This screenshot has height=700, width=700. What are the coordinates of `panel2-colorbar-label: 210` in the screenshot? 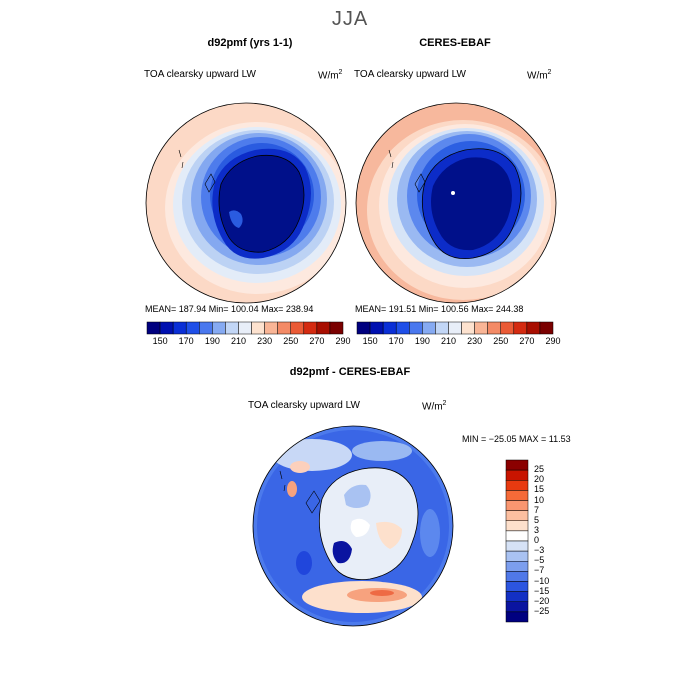 It's located at (448, 341).